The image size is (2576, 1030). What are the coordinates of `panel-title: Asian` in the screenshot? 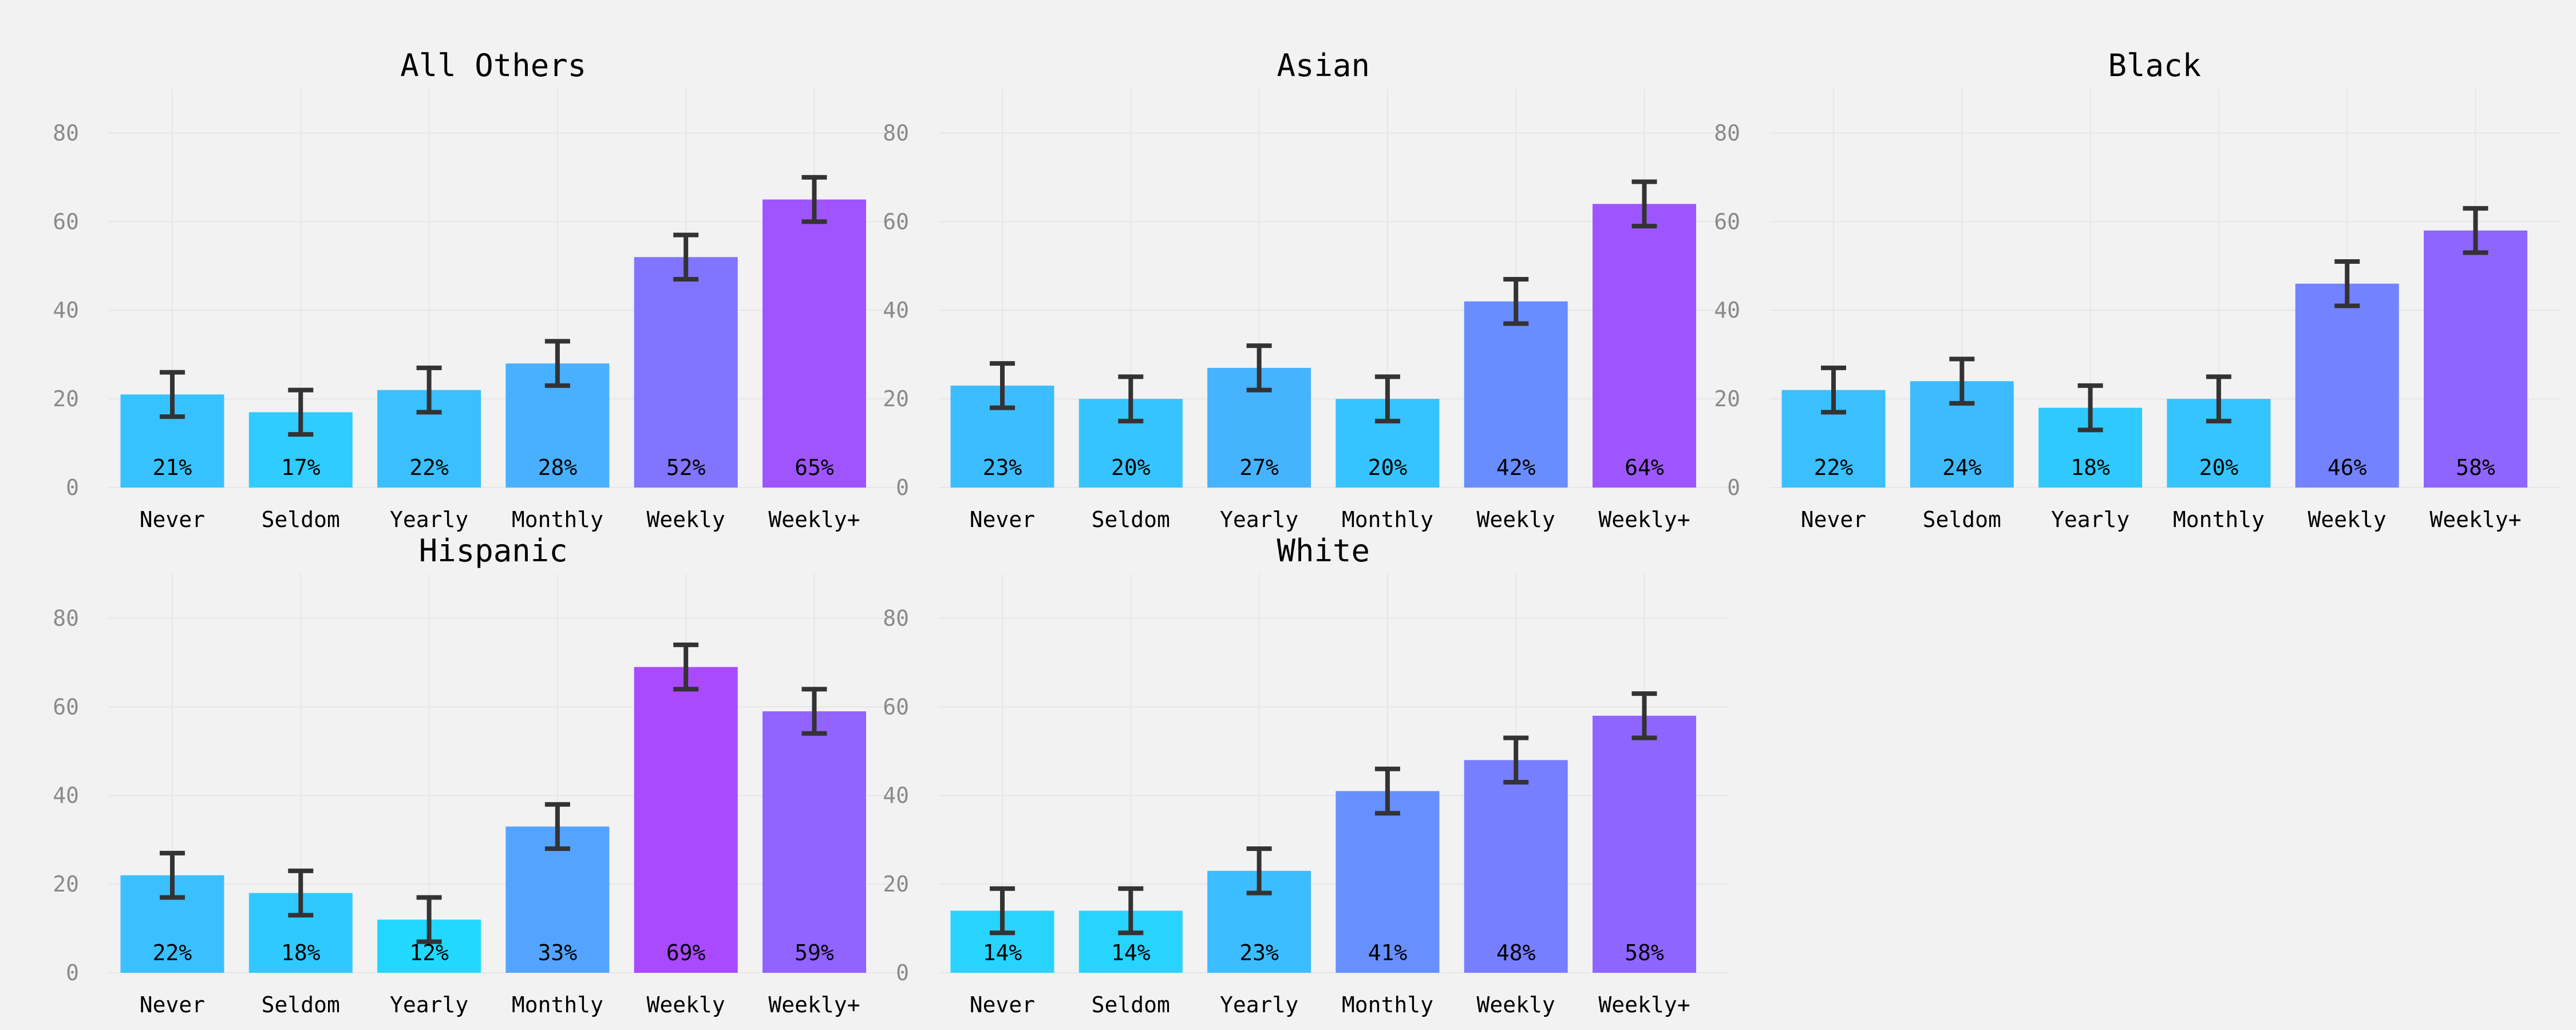 It's located at (1323, 65).